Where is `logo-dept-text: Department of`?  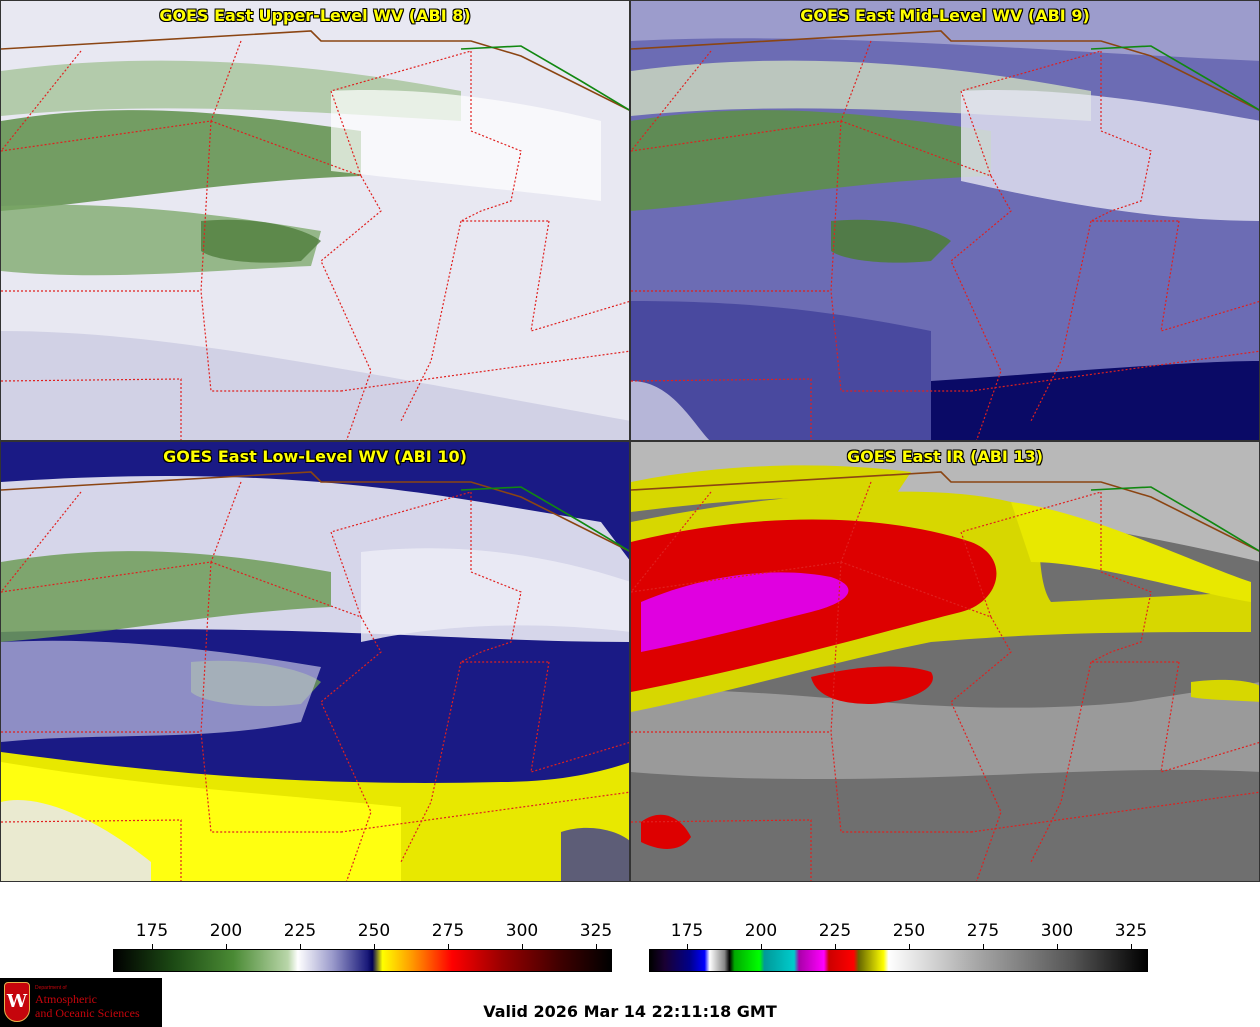 logo-dept-text: Department of is located at coordinates (51, 988).